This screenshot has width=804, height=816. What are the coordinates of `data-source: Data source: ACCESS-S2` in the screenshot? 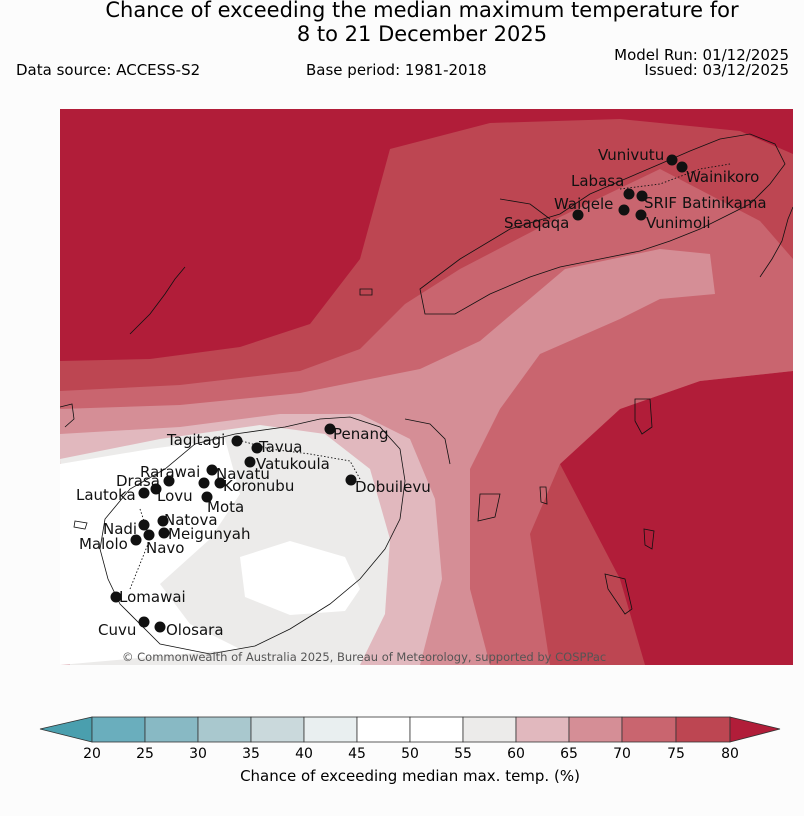 It's located at (108, 70).